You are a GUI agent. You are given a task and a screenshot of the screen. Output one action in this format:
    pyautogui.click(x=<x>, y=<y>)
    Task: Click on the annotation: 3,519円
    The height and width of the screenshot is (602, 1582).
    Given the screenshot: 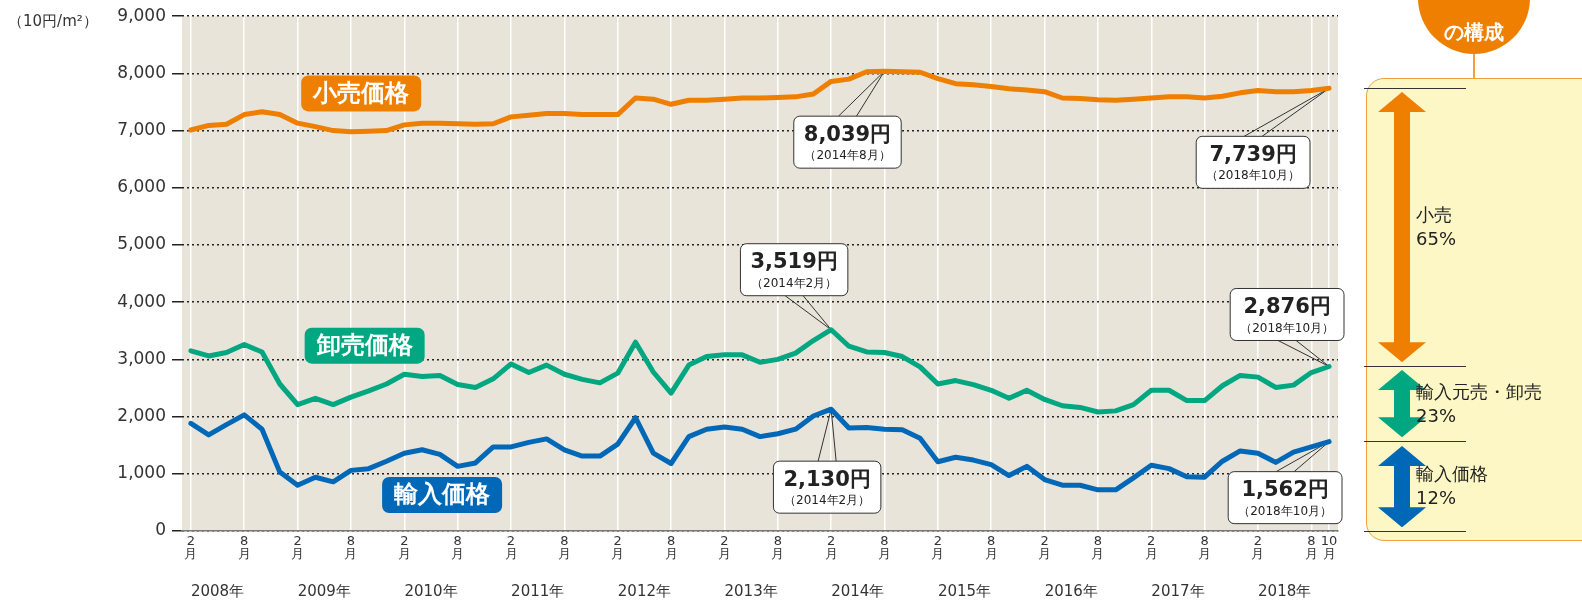 What is the action you would take?
    pyautogui.click(x=794, y=261)
    